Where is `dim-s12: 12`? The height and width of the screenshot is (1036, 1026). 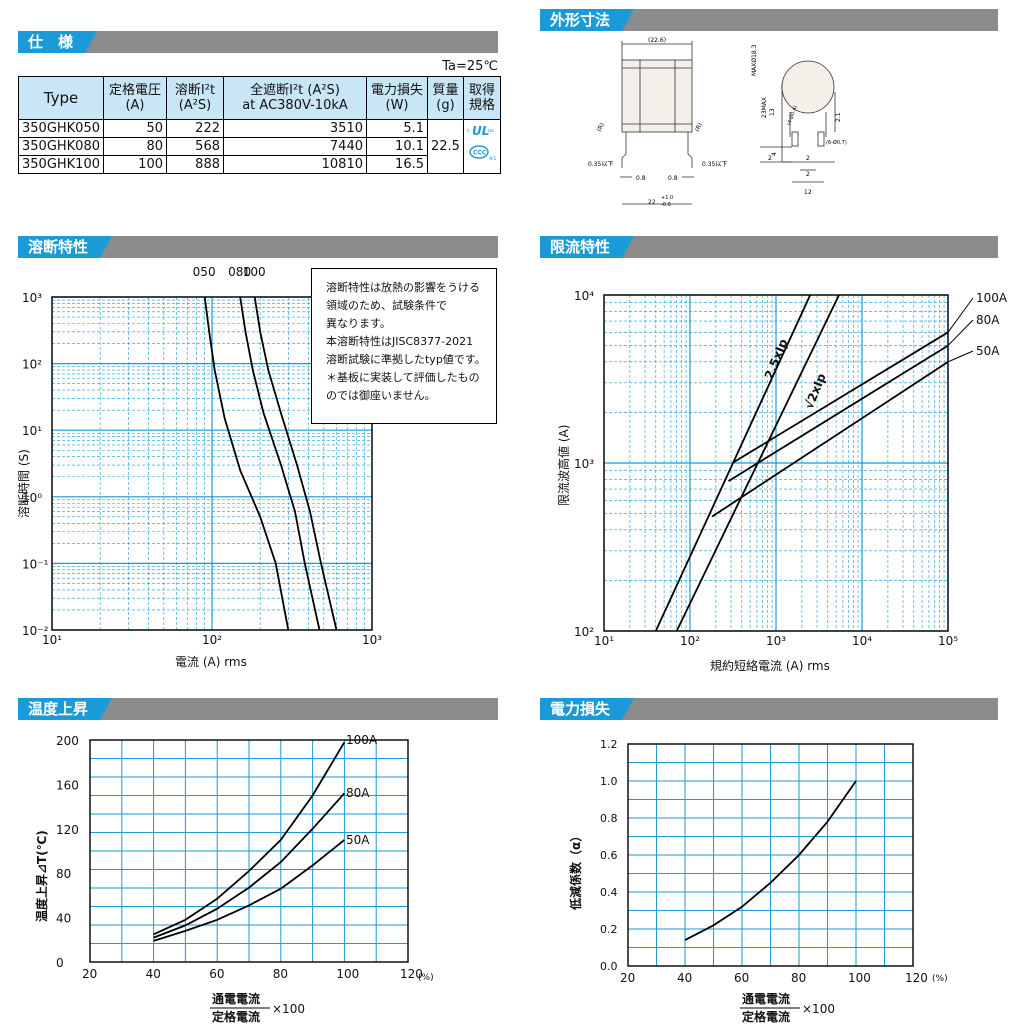 dim-s12: 12 is located at coordinates (808, 192).